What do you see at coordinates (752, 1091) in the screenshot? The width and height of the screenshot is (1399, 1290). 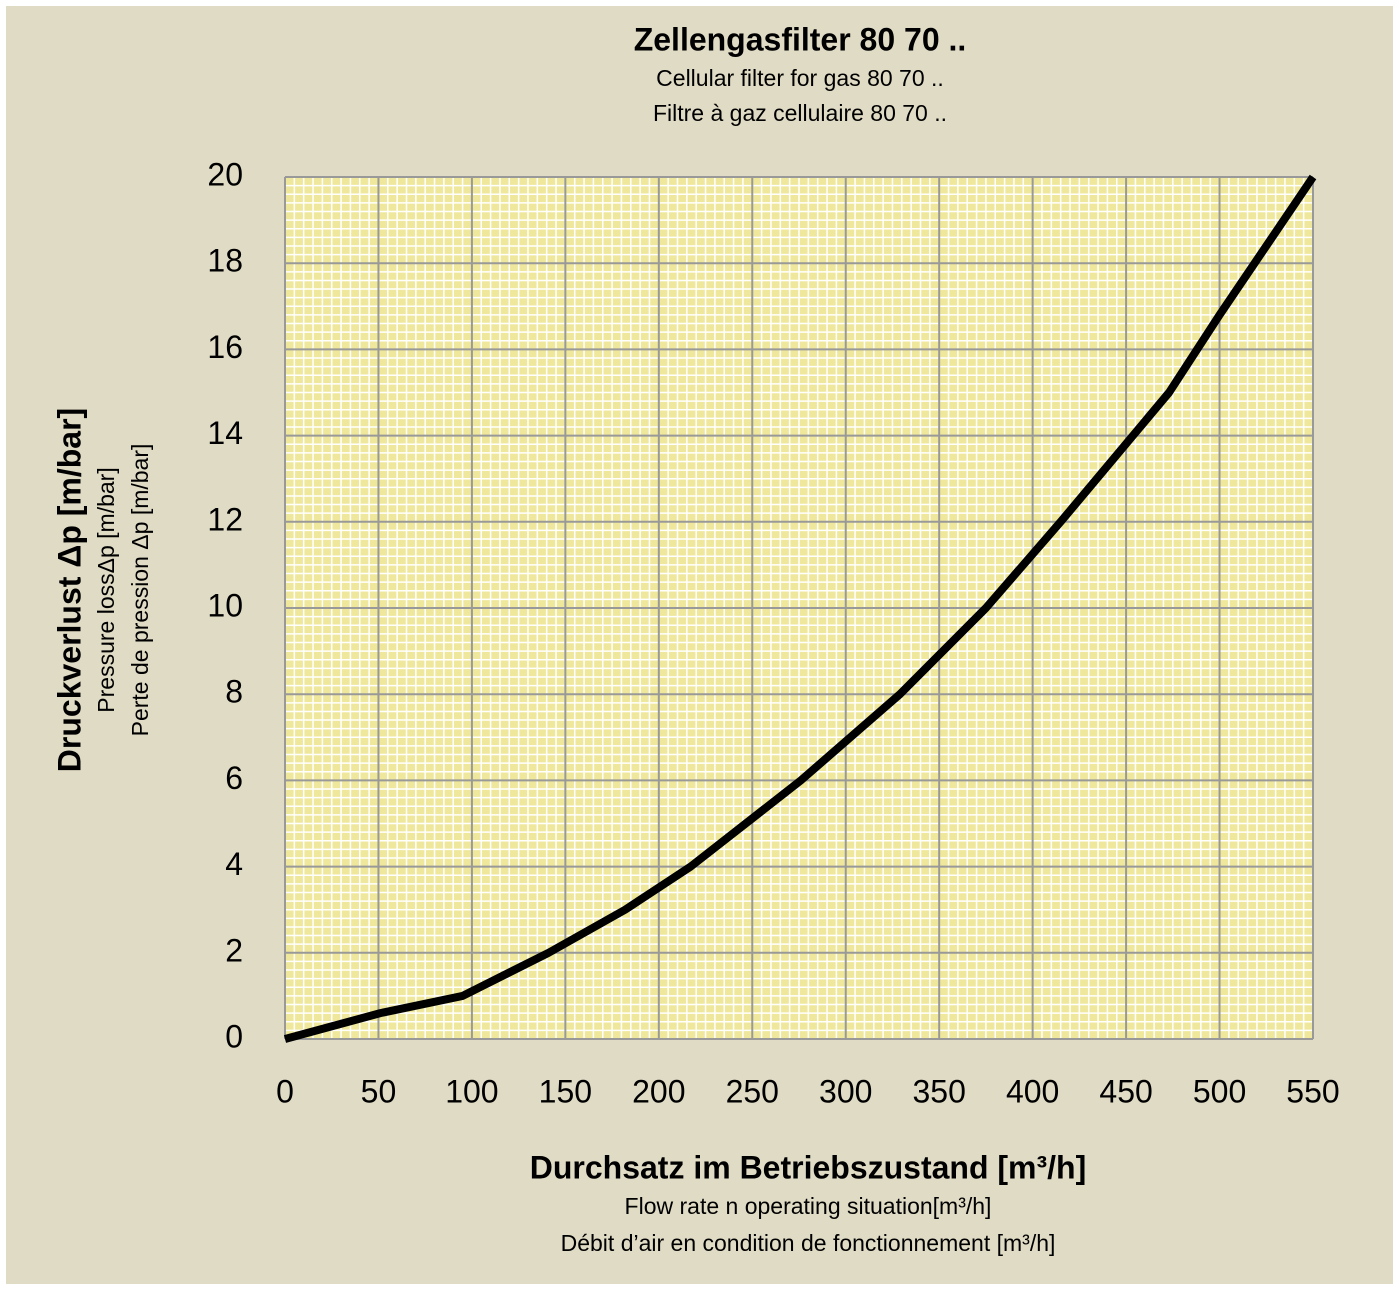 I see `x-tick-label: 250` at bounding box center [752, 1091].